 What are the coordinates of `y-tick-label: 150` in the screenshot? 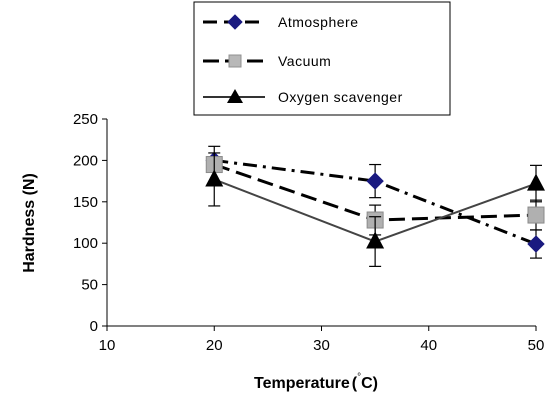 It's located at (85, 202).